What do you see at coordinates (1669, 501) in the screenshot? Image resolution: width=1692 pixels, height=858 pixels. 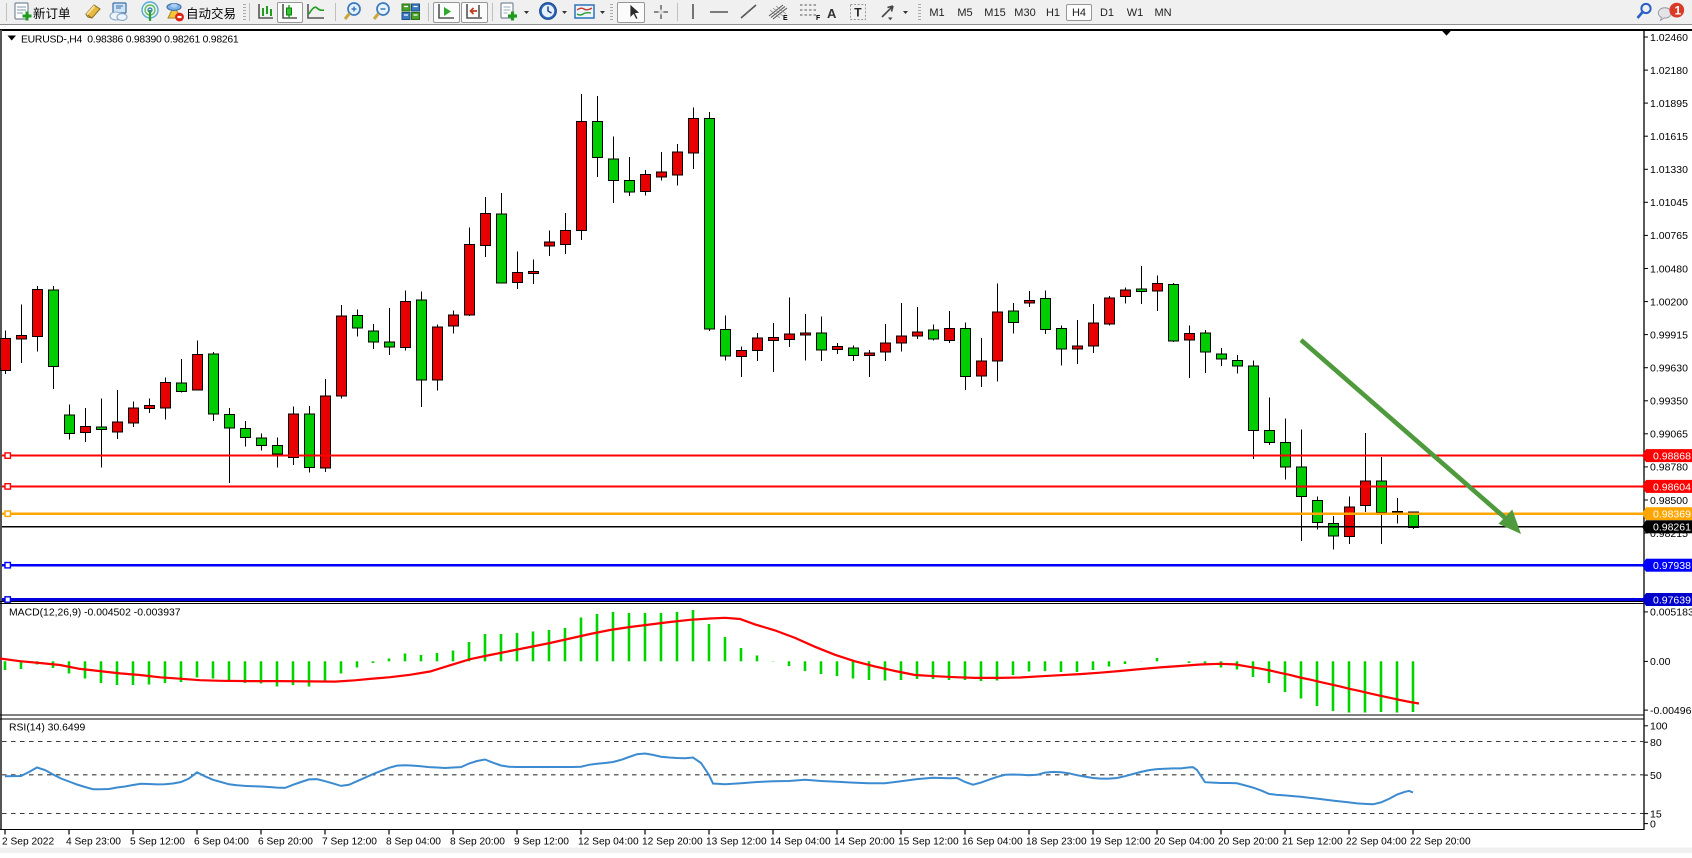 I see `svg-text: 0.98500` at bounding box center [1669, 501].